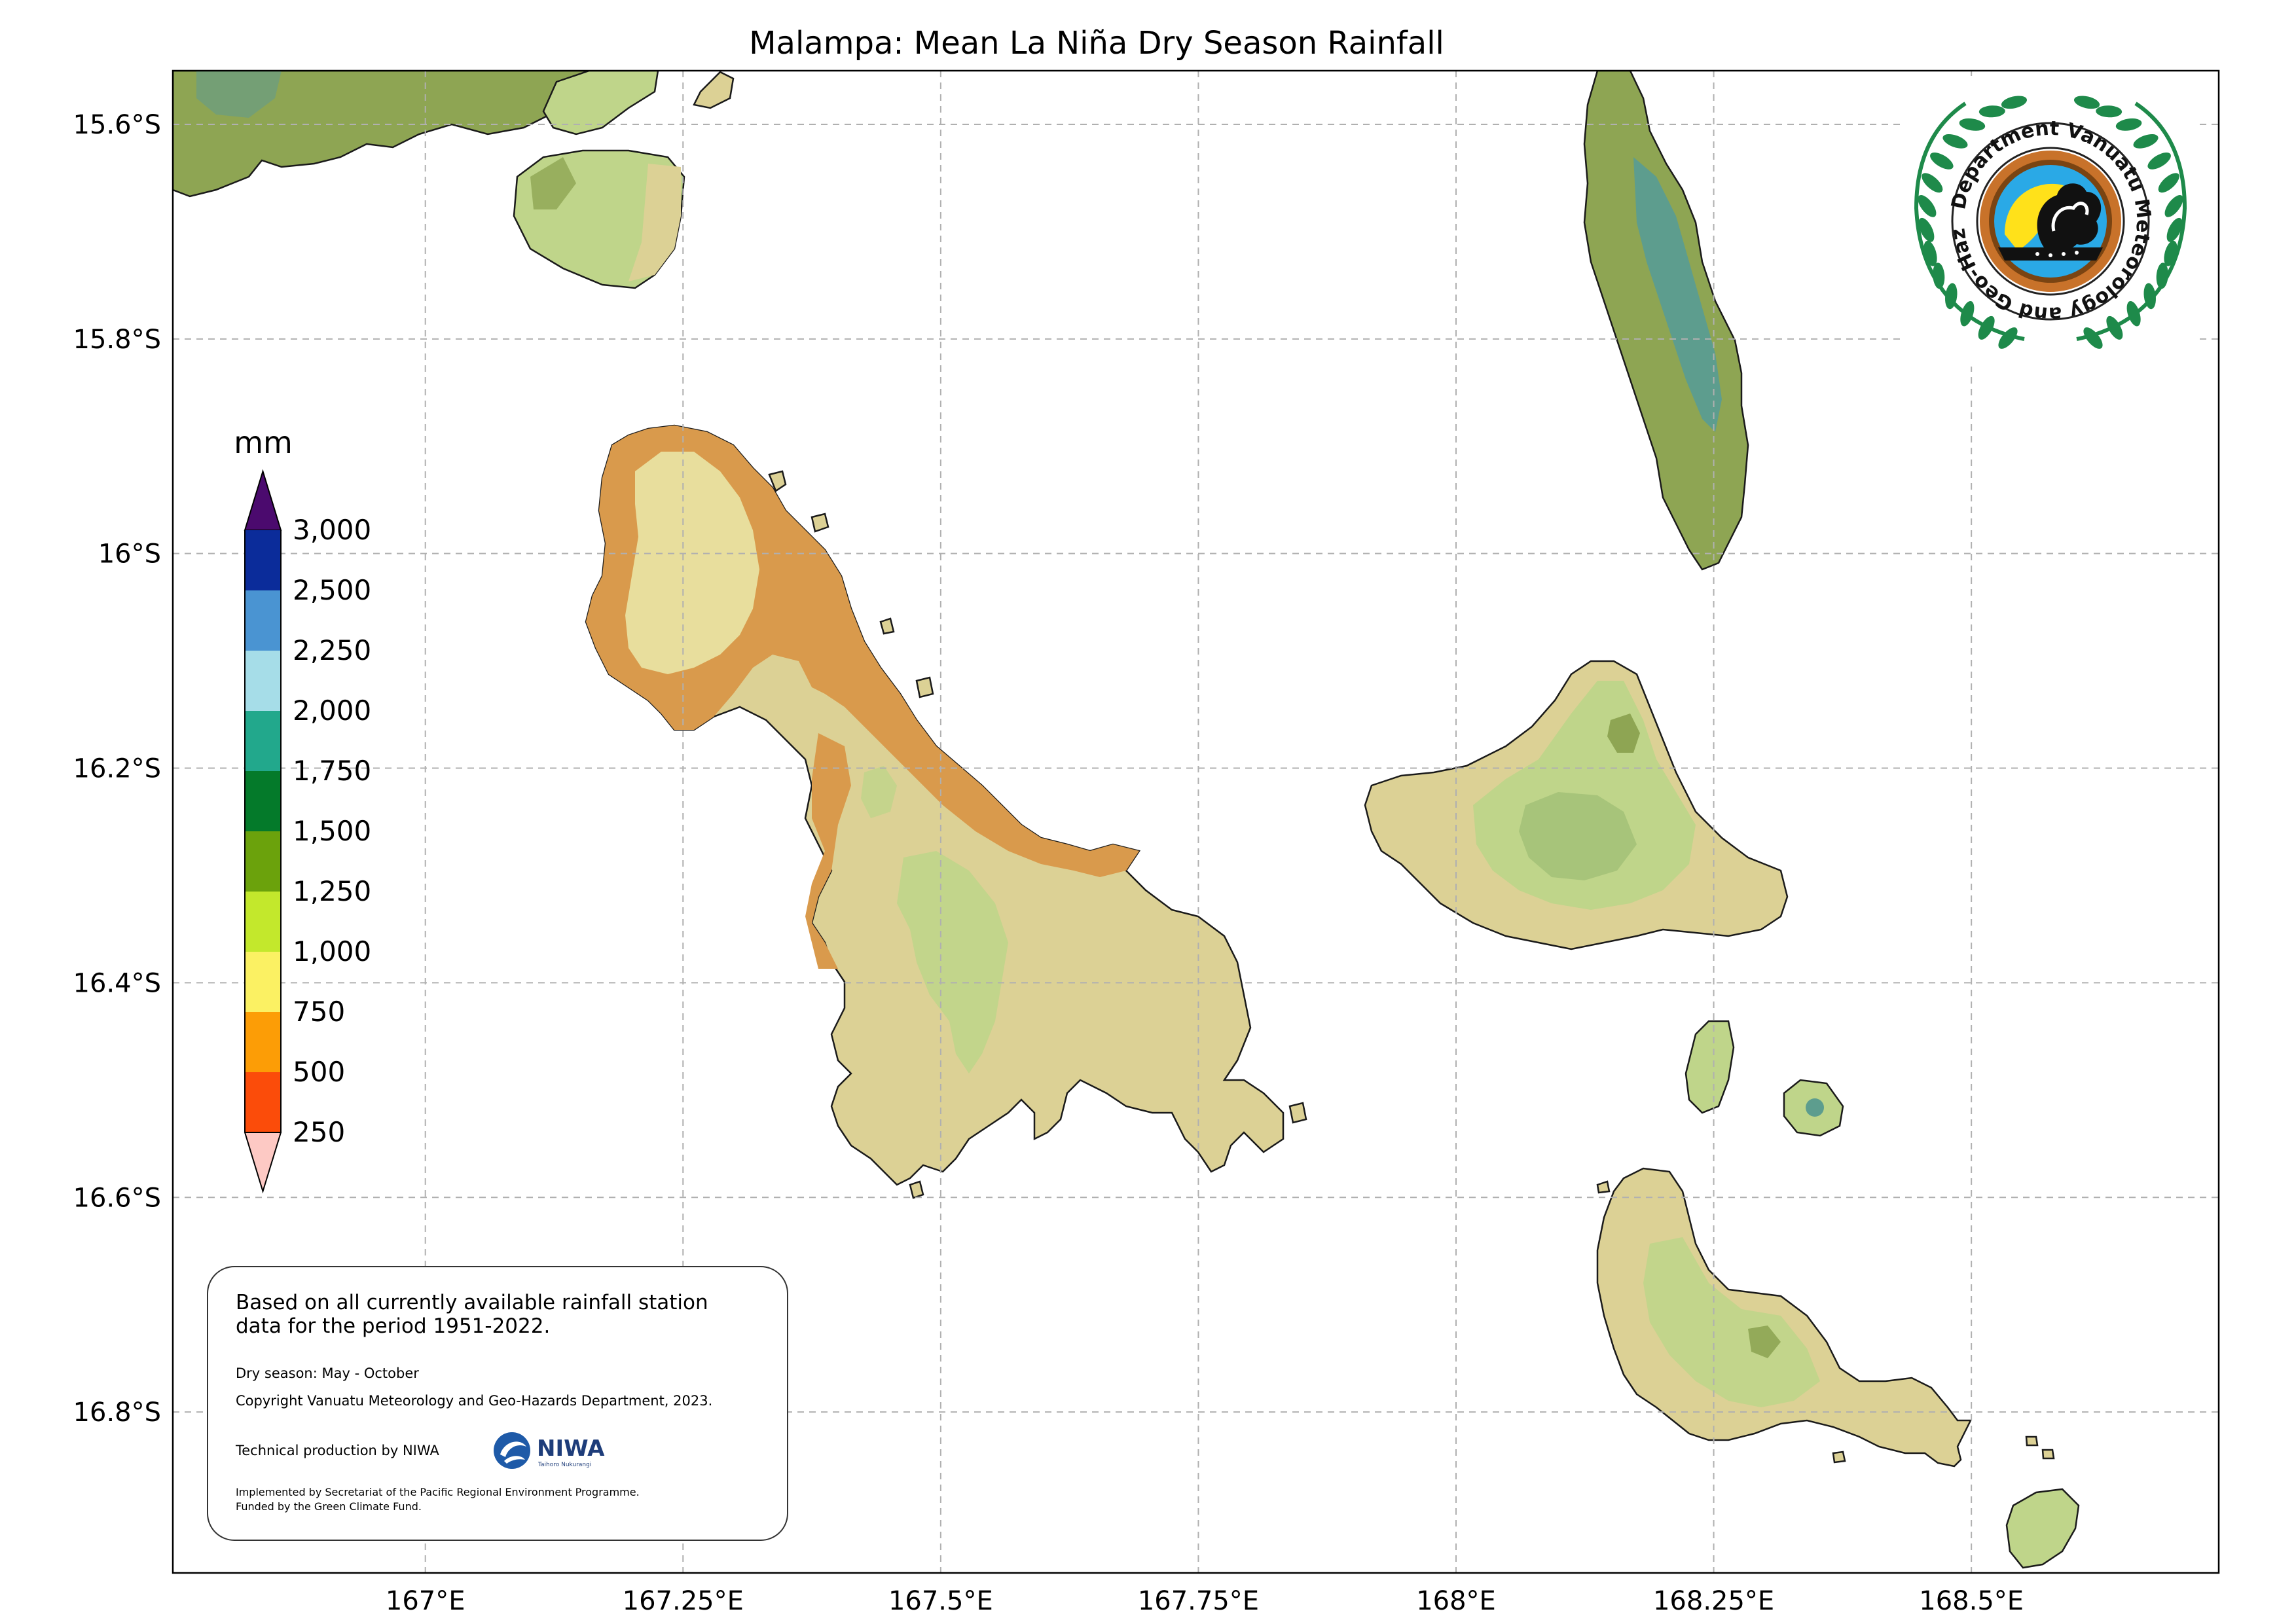 The height and width of the screenshot is (1624, 2296). Describe the element at coordinates (117, 340) in the screenshot. I see `lat-tick-label: 15.8°S` at that location.